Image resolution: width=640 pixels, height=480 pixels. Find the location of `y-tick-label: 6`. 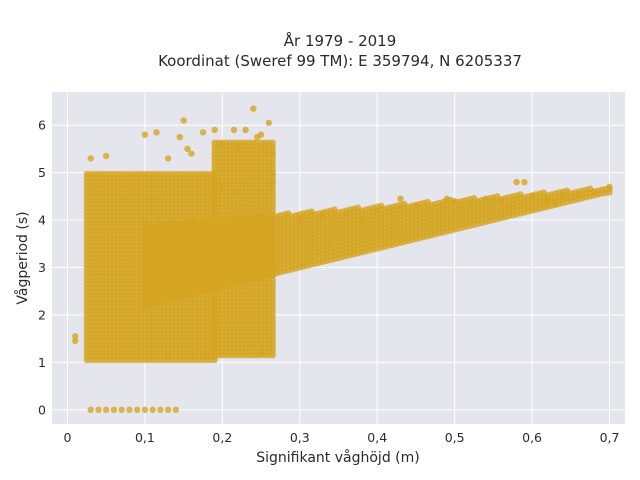

y-tick-label: 6 is located at coordinates (42, 125).